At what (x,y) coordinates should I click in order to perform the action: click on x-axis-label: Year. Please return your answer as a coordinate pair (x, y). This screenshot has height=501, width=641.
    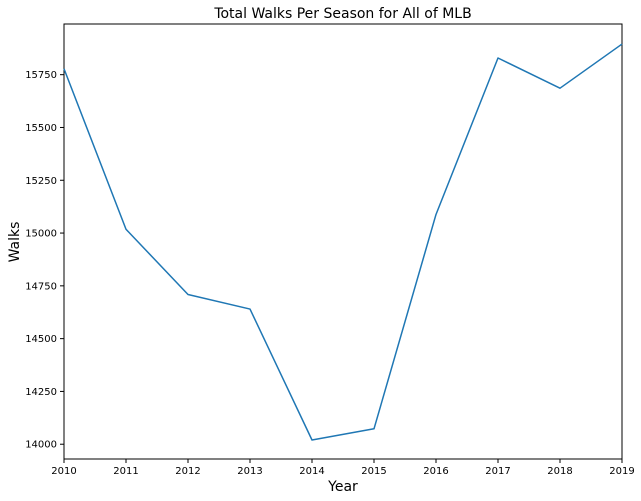
    Looking at the image, I should click on (342, 487).